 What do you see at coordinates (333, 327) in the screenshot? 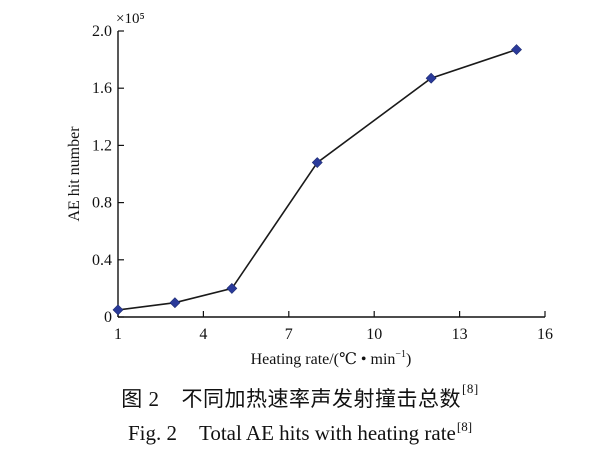
I see `x-ticks: 1 4 7 10 13 16` at bounding box center [333, 327].